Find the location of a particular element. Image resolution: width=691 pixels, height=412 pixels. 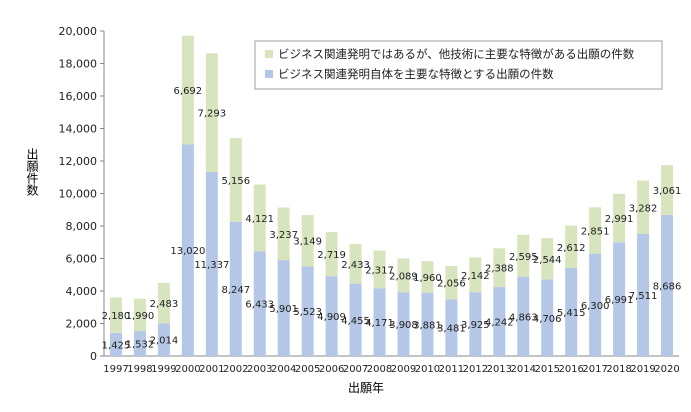

y-tick-label: 8,000 is located at coordinates (82, 226).